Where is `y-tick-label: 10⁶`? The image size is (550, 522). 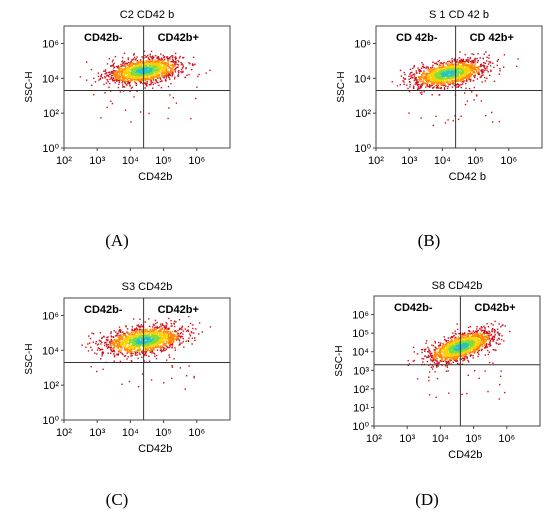
y-tick-label: 10⁶ is located at coordinates (50, 44).